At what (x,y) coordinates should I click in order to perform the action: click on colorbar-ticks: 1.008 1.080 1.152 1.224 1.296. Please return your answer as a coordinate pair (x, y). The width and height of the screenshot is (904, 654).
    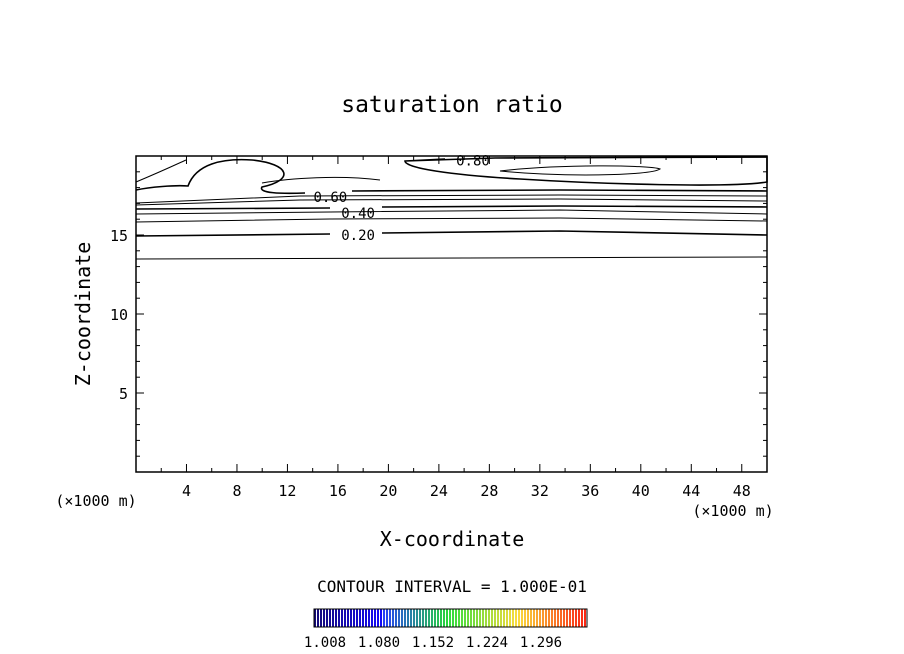
    Looking at the image, I should click on (433, 643).